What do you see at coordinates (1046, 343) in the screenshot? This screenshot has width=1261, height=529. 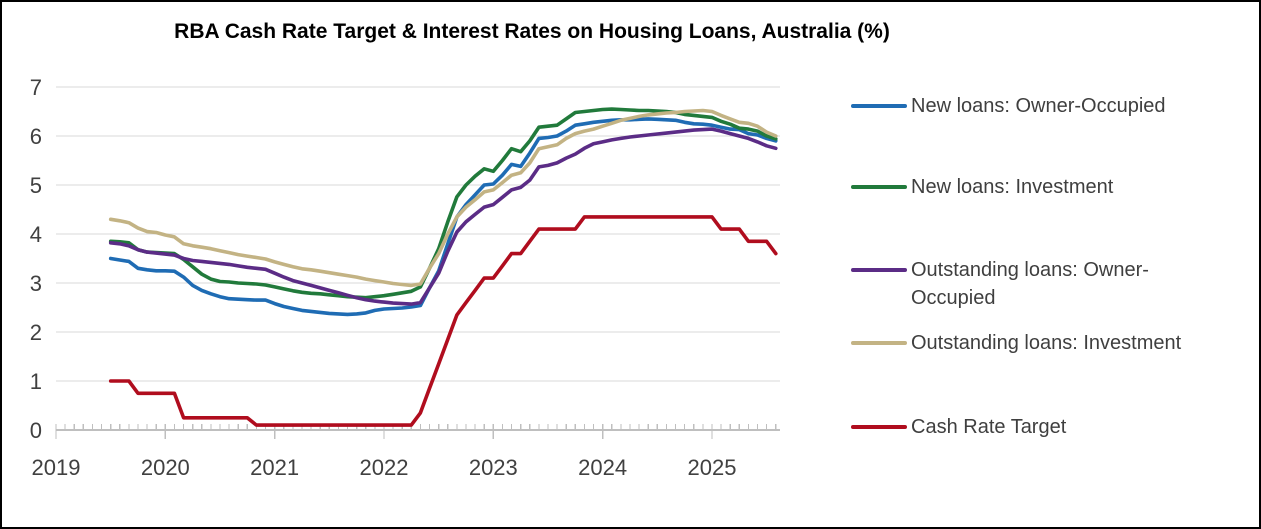 I see `legend-label: Outstanding loans: Investment` at bounding box center [1046, 343].